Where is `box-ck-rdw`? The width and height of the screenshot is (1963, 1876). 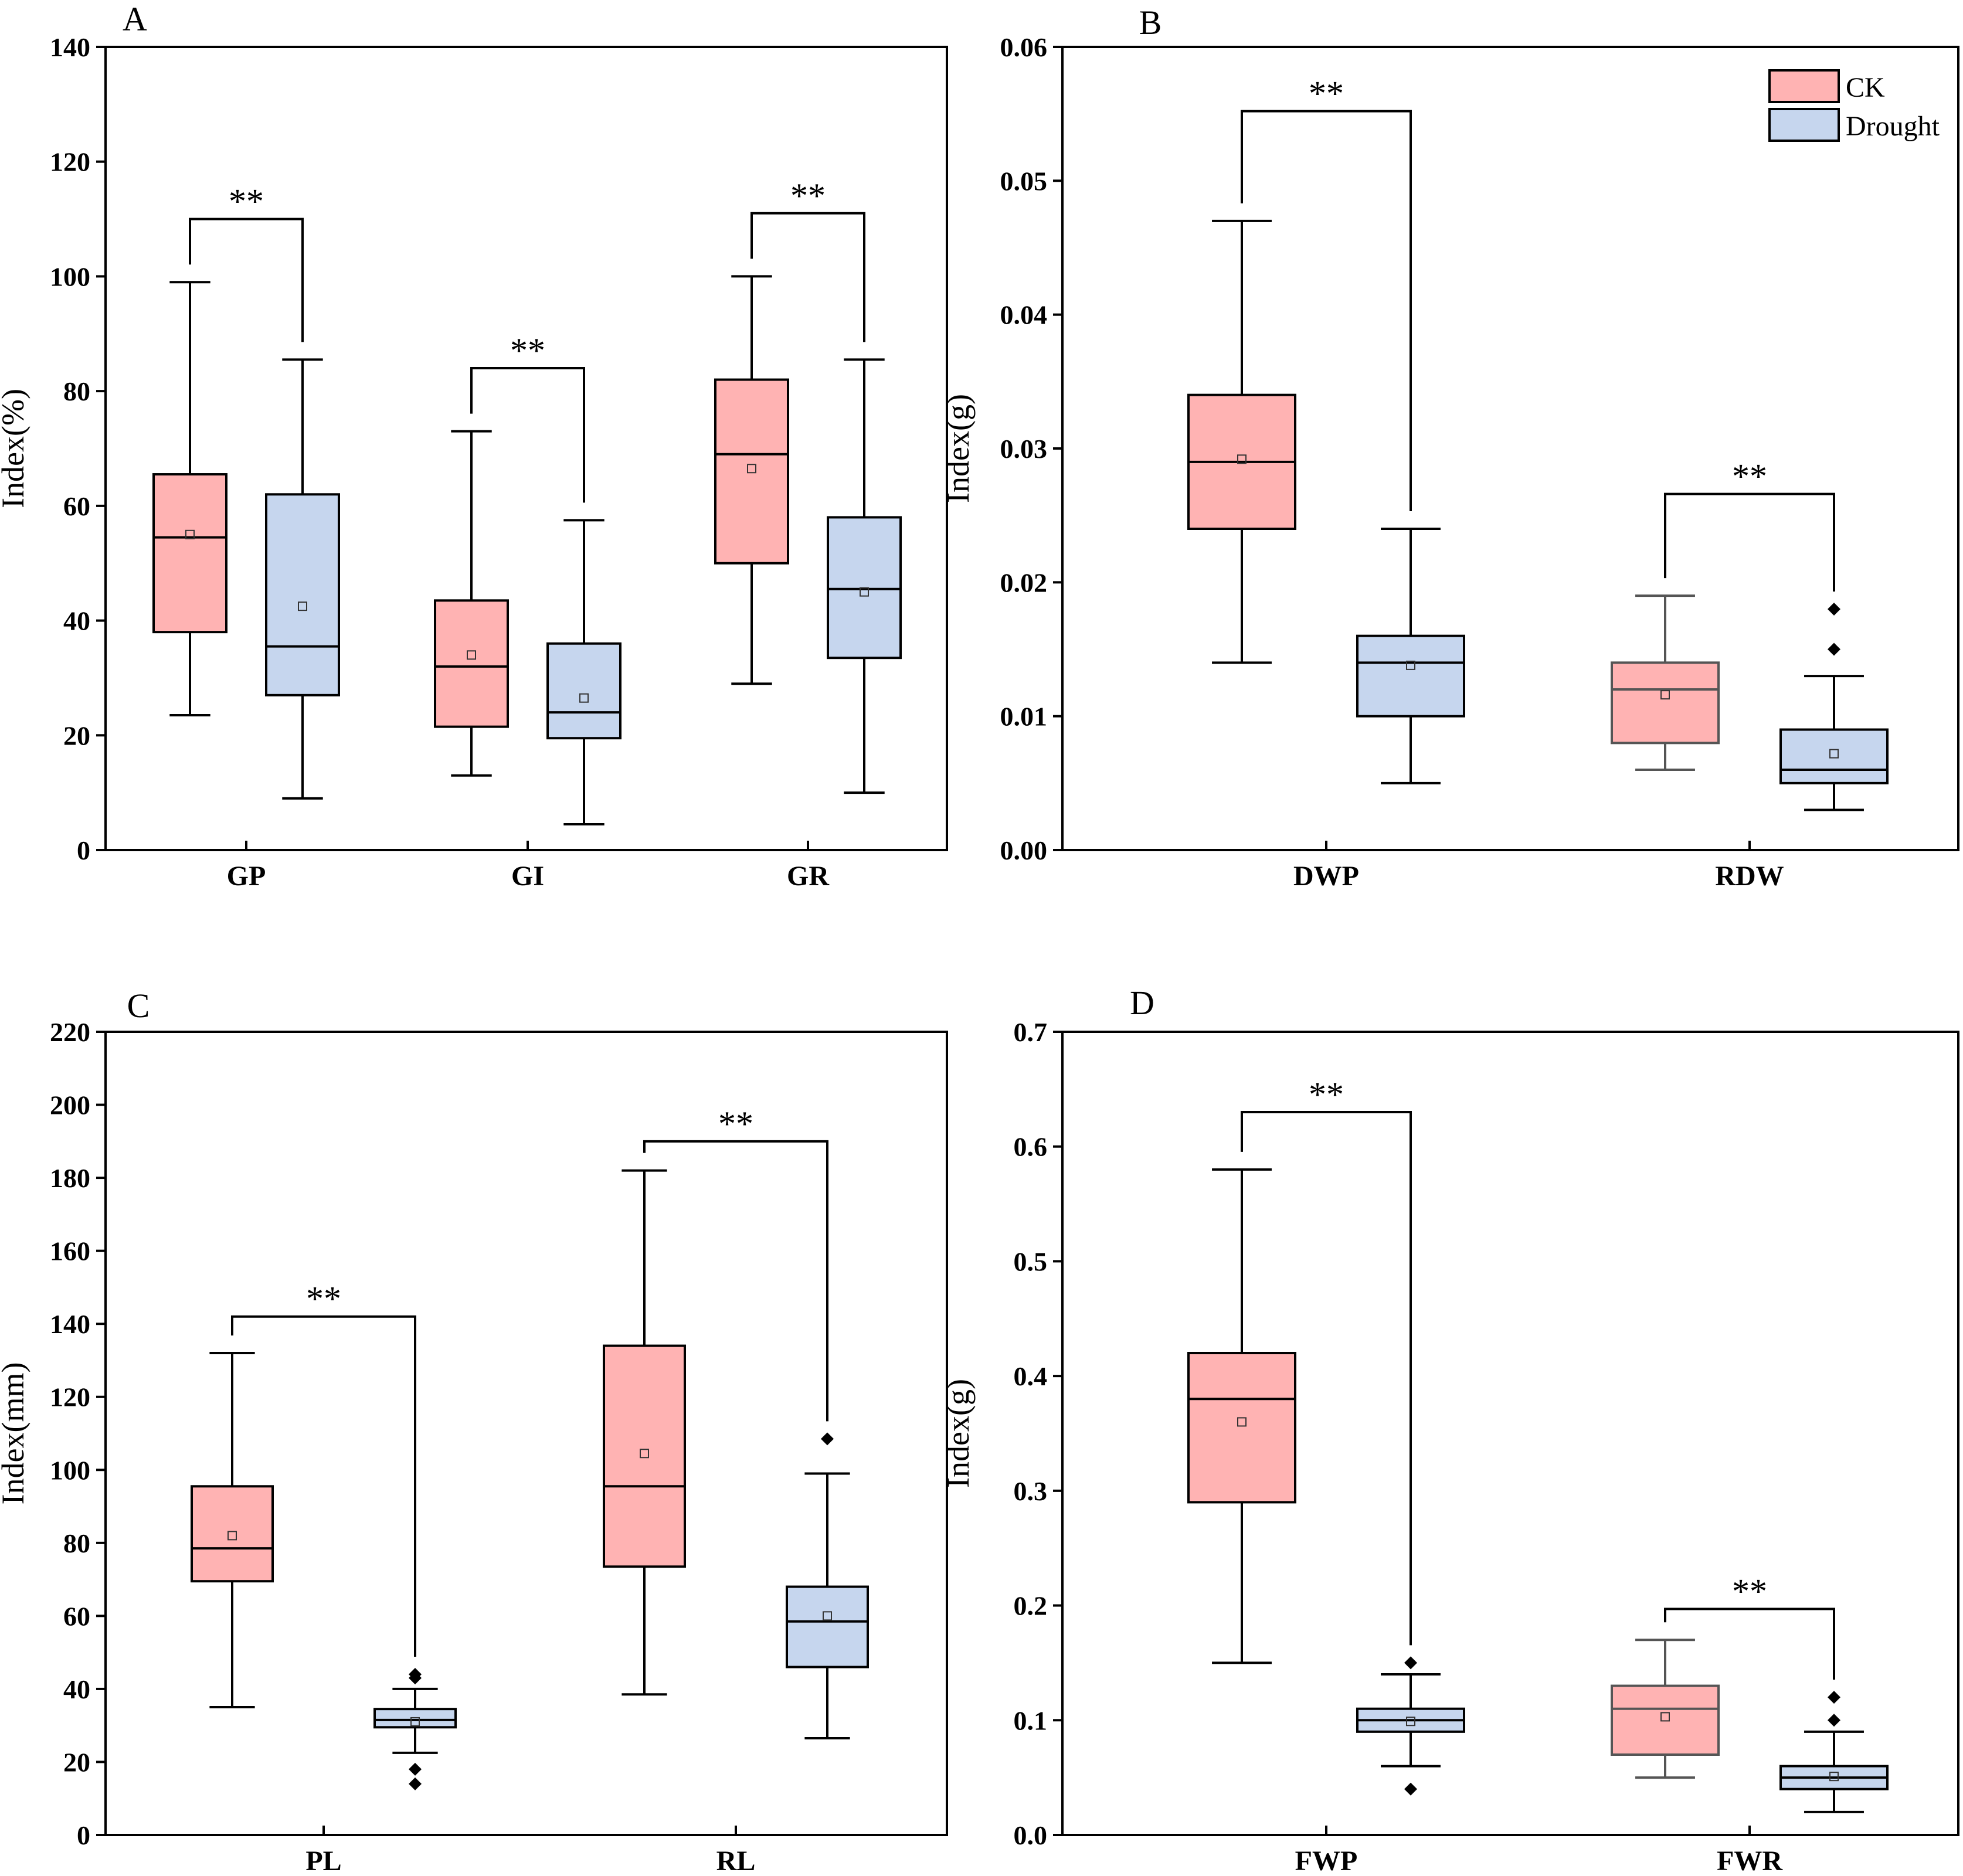 box-ck-rdw is located at coordinates (1665, 682).